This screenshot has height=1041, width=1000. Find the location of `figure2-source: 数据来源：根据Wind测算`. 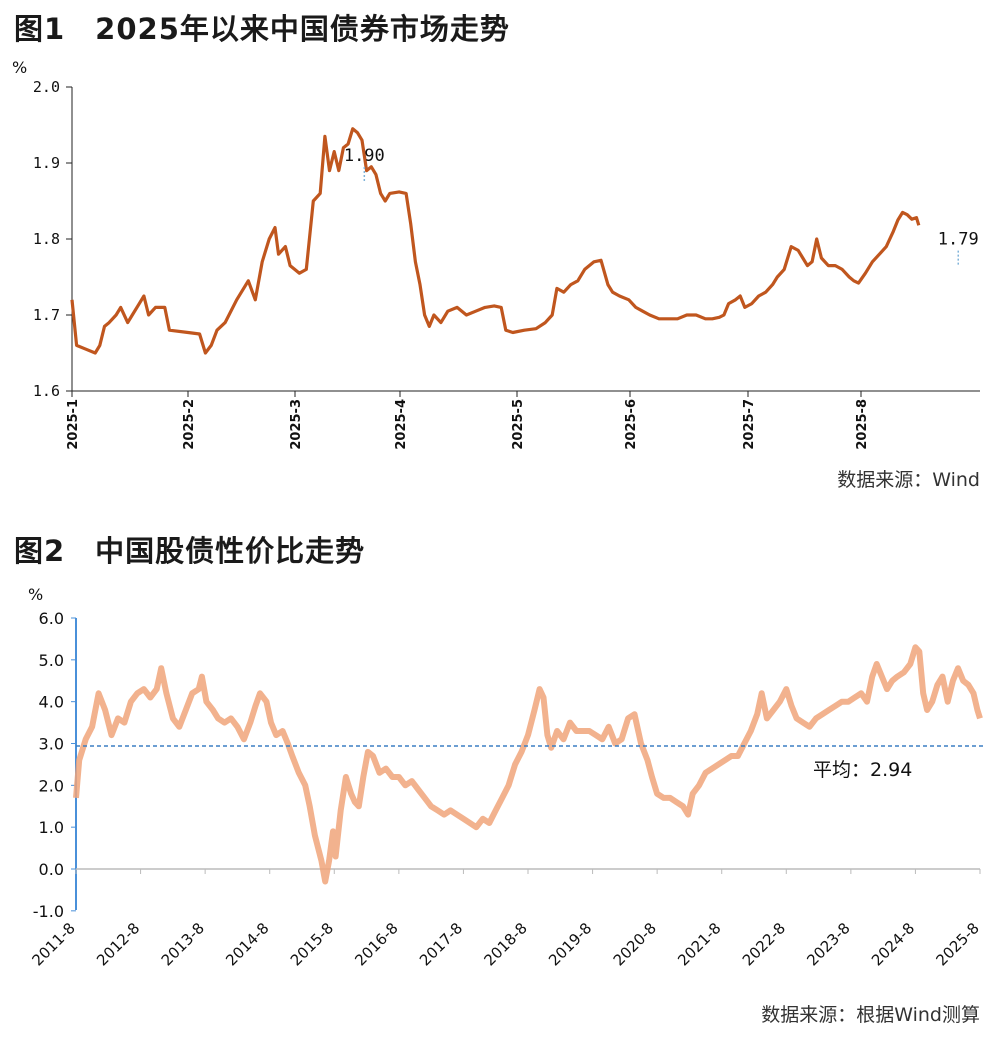

figure2-source: 数据来源：根据Wind测算 is located at coordinates (870, 1015).